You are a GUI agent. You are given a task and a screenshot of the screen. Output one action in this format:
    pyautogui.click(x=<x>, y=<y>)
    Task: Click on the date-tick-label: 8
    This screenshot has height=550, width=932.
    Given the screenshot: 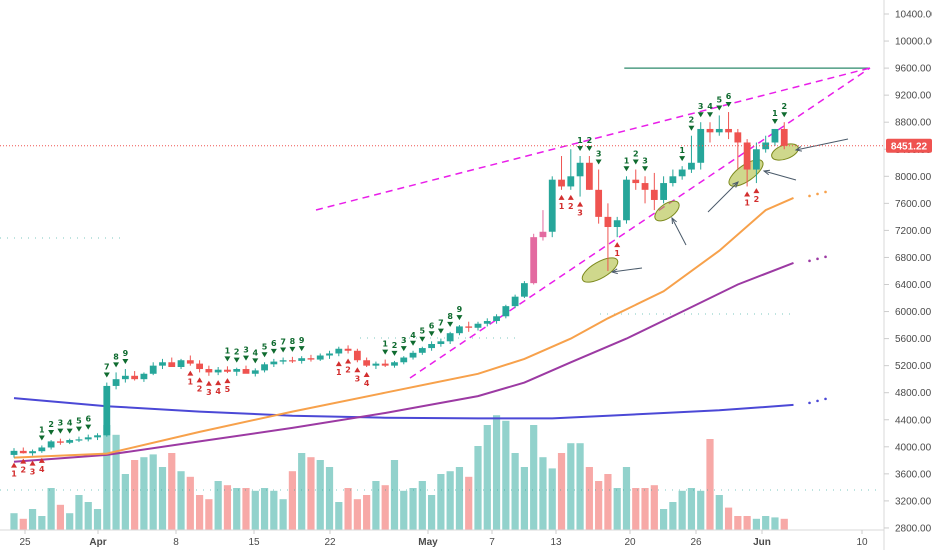 What is the action you would take?
    pyautogui.click(x=176, y=542)
    